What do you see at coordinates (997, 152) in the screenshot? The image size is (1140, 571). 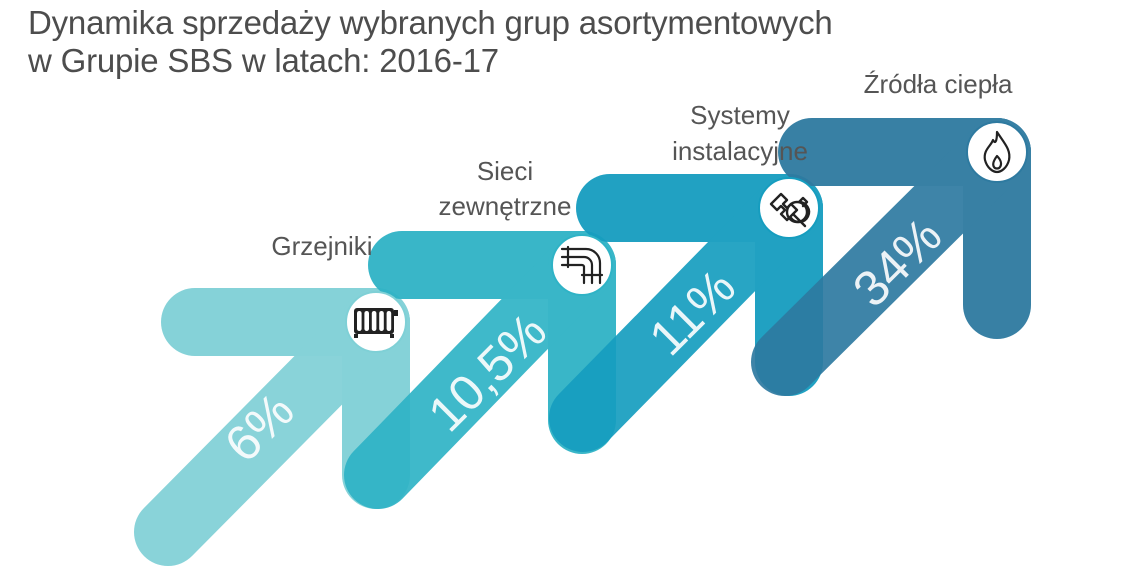 I see `flame-icon` at bounding box center [997, 152].